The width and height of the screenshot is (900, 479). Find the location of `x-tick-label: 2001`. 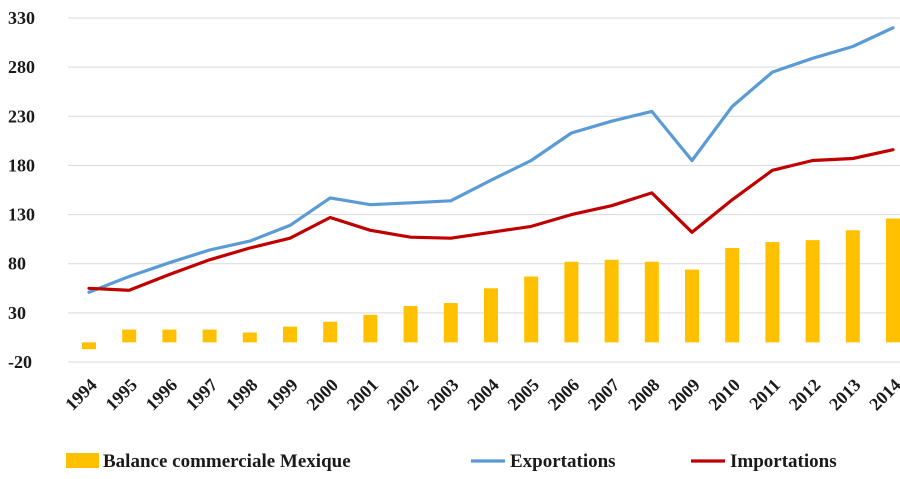

x-tick-label: 2001 is located at coordinates (363, 395).